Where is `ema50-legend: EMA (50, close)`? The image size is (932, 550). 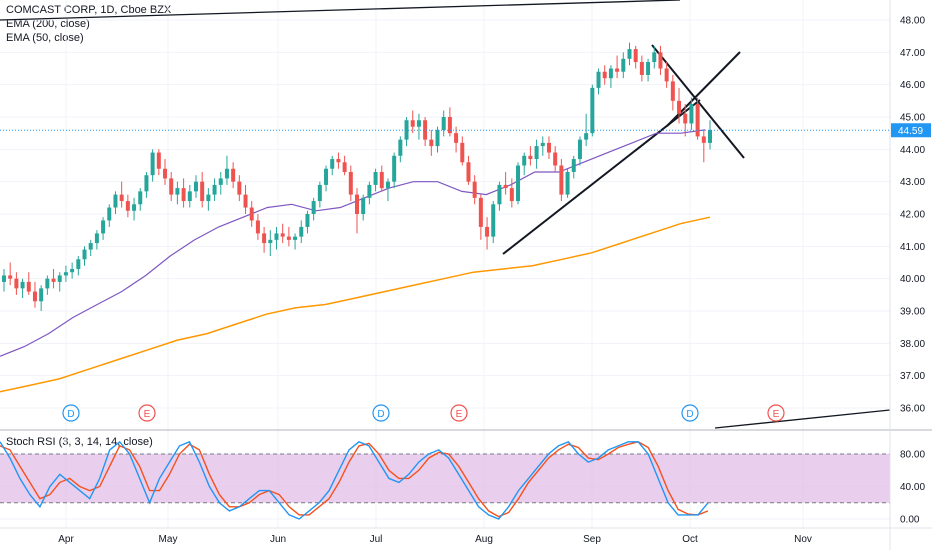 ema50-legend: EMA (50, close) is located at coordinates (45, 38).